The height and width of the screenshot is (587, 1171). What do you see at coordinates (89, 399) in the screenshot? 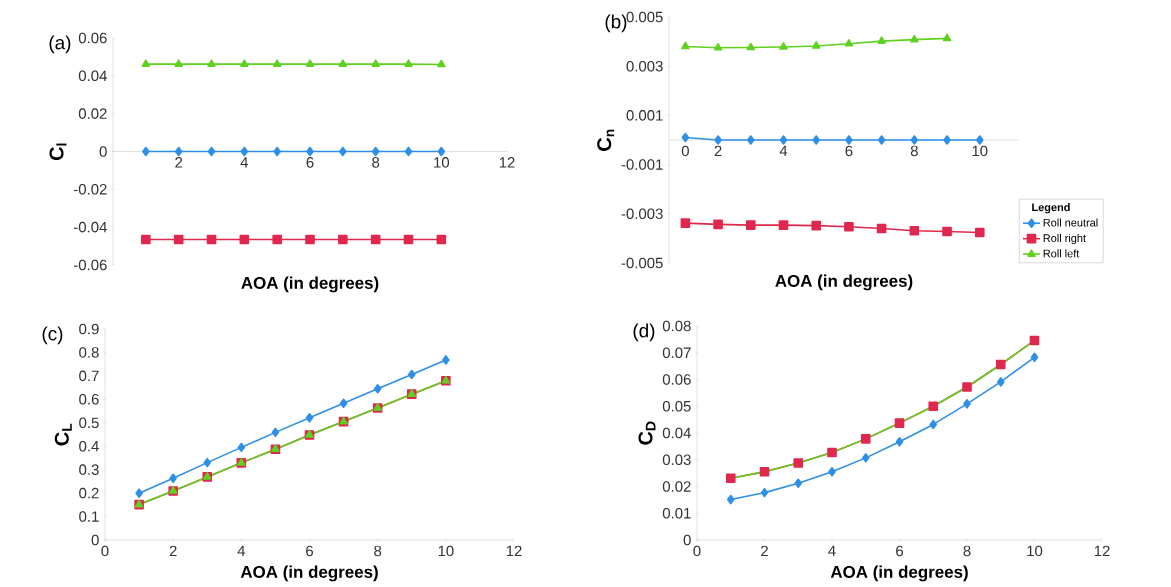
I see `y-tick-label: 0.6` at bounding box center [89, 399].